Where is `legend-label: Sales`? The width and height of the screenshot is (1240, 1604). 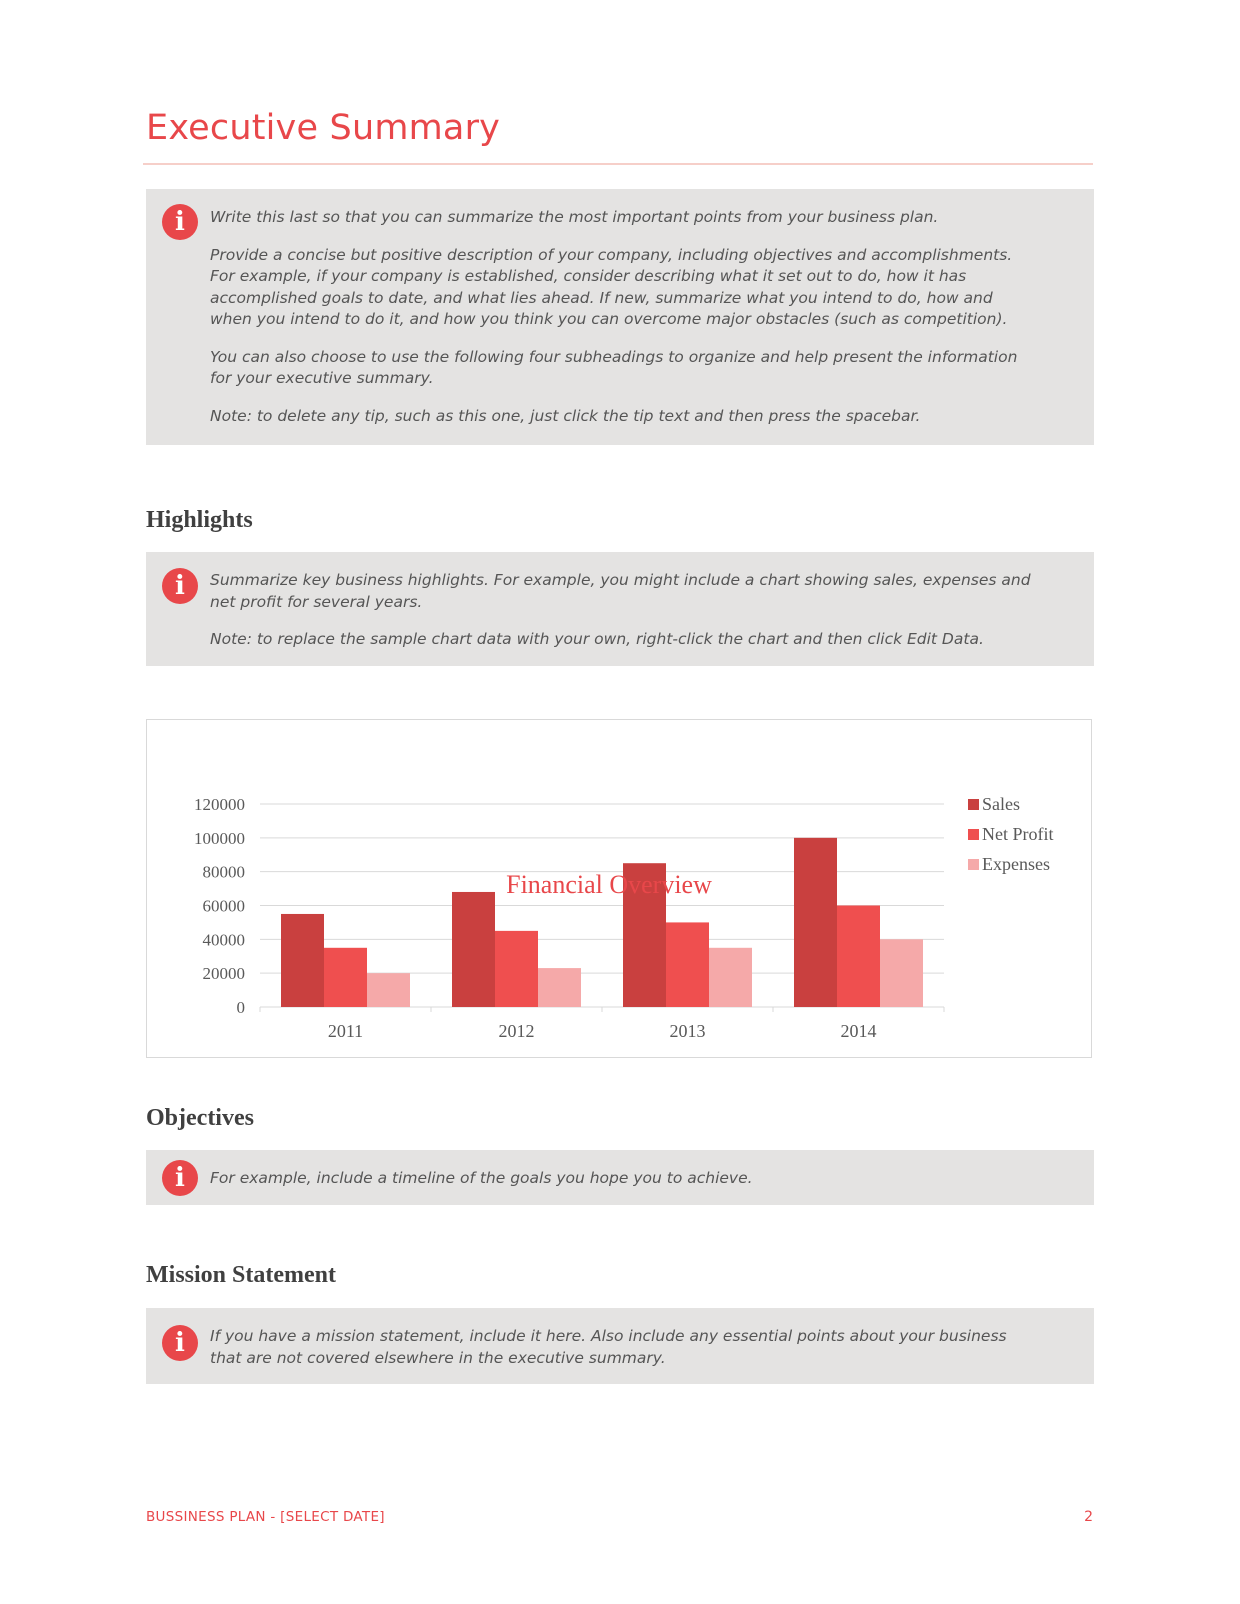
legend-label: Sales is located at coordinates (1001, 804).